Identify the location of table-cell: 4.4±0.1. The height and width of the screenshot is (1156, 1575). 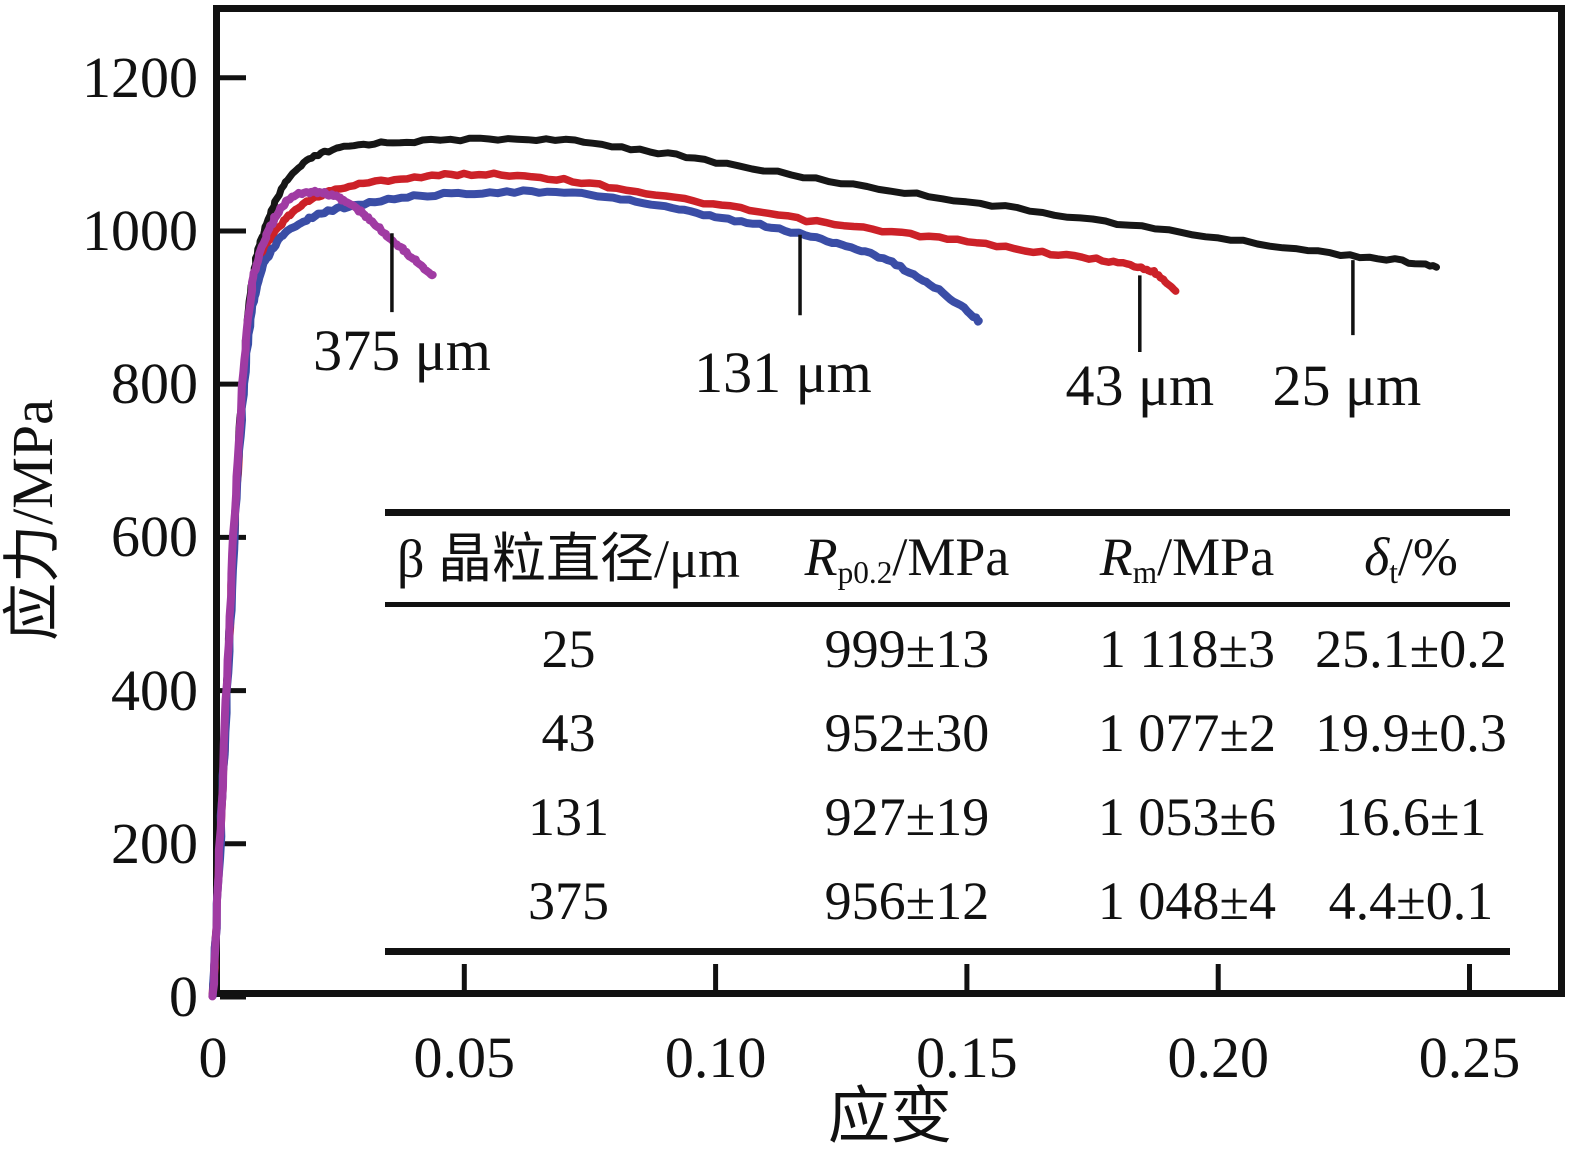
(1411, 901).